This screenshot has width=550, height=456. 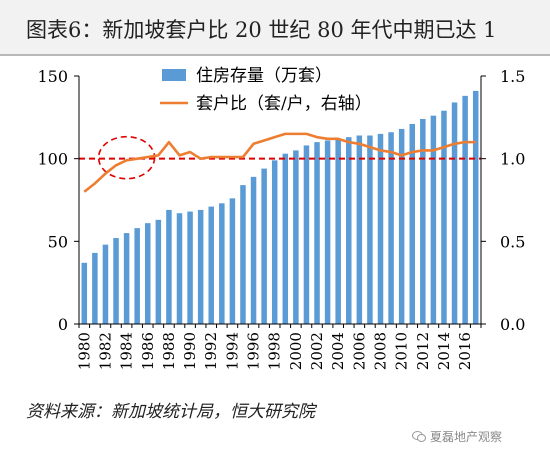 What do you see at coordinates (63, 324) in the screenshot?
I see `y-left-tick-label: 0` at bounding box center [63, 324].